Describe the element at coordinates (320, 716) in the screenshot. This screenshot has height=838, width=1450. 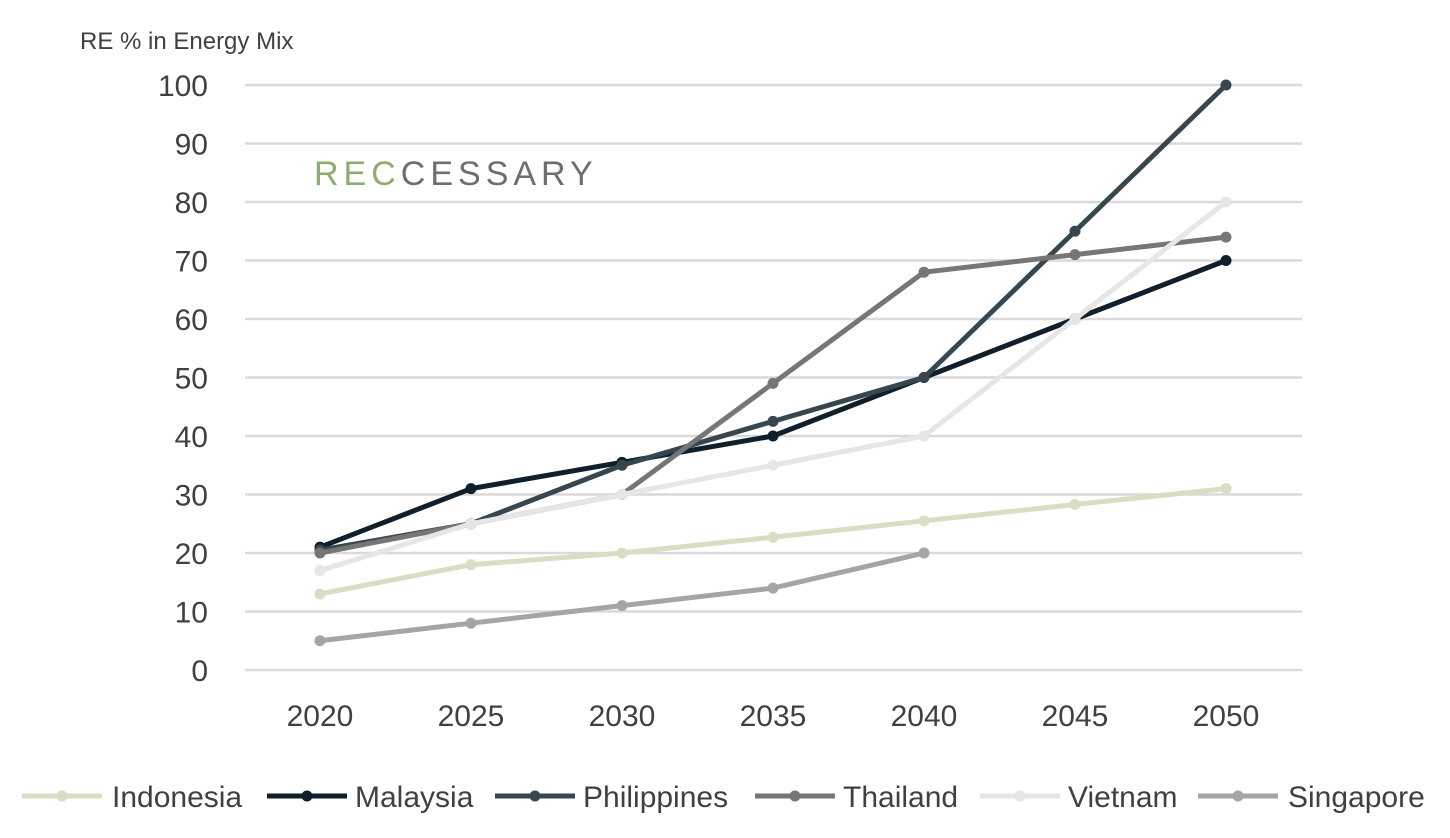
I see `x-tick-label: 2020` at that location.